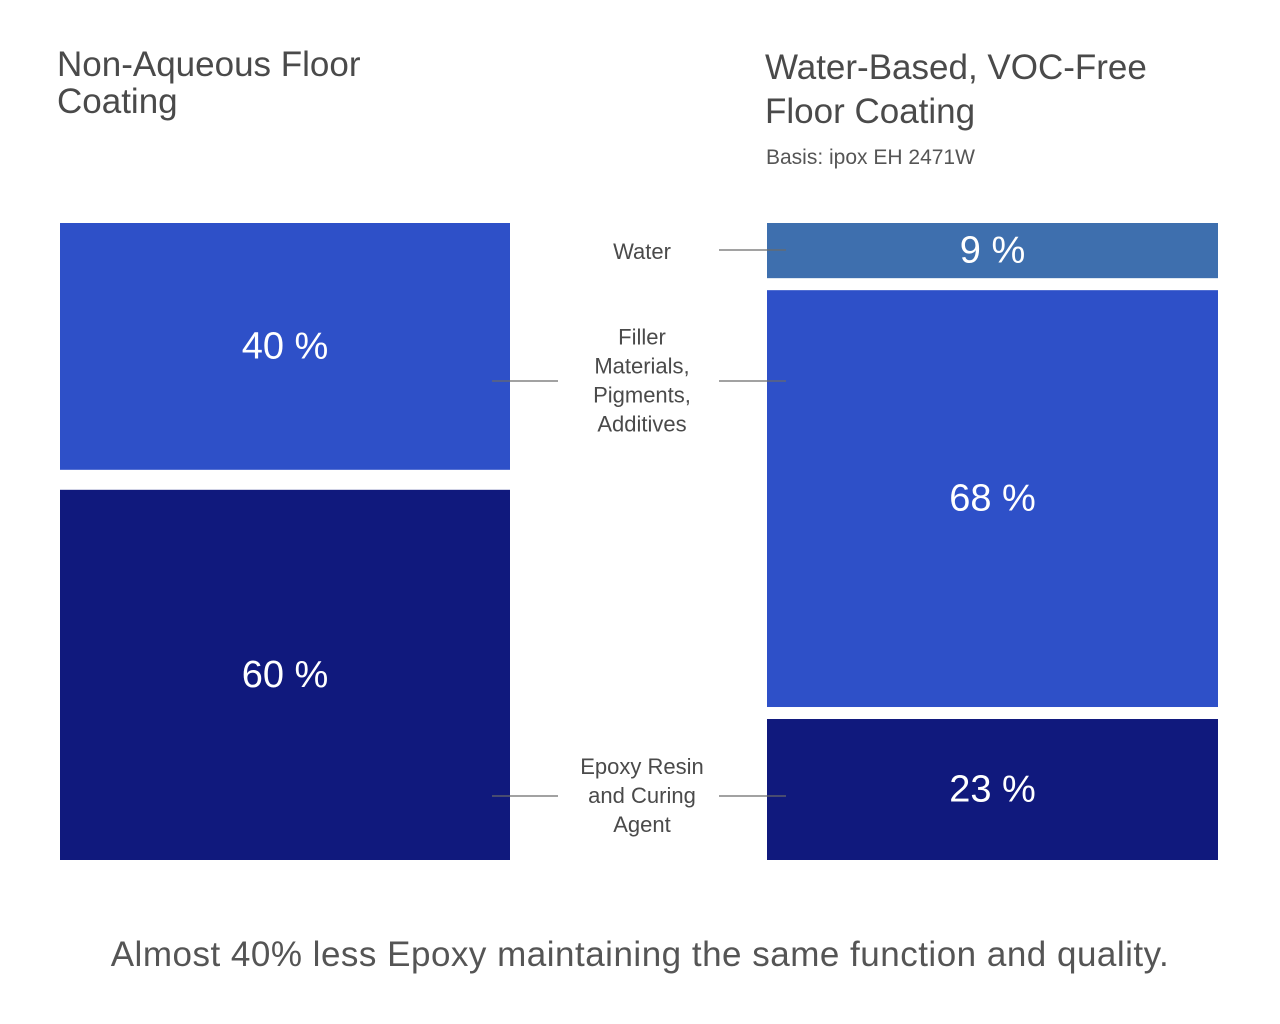 The height and width of the screenshot is (1024, 1280). I want to click on category-label-filler-line: Additives, so click(641, 424).